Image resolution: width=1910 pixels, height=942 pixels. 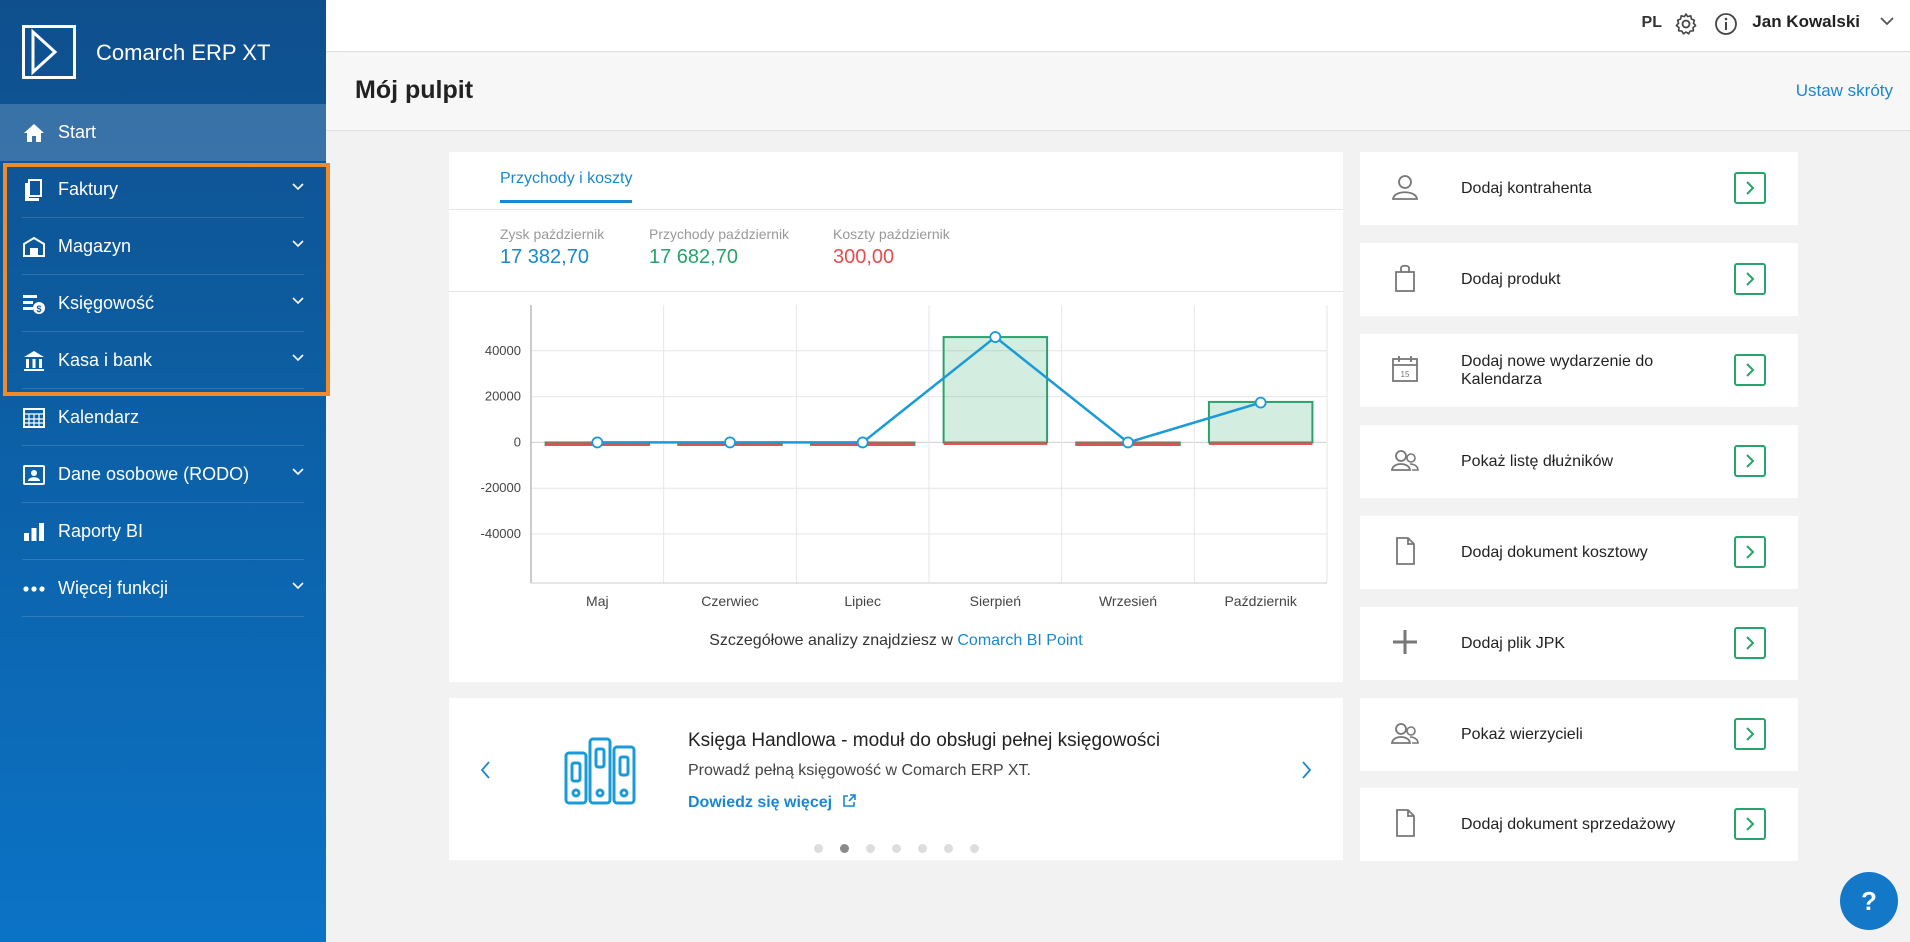 I want to click on stat-label: Przychody październik, so click(x=719, y=234).